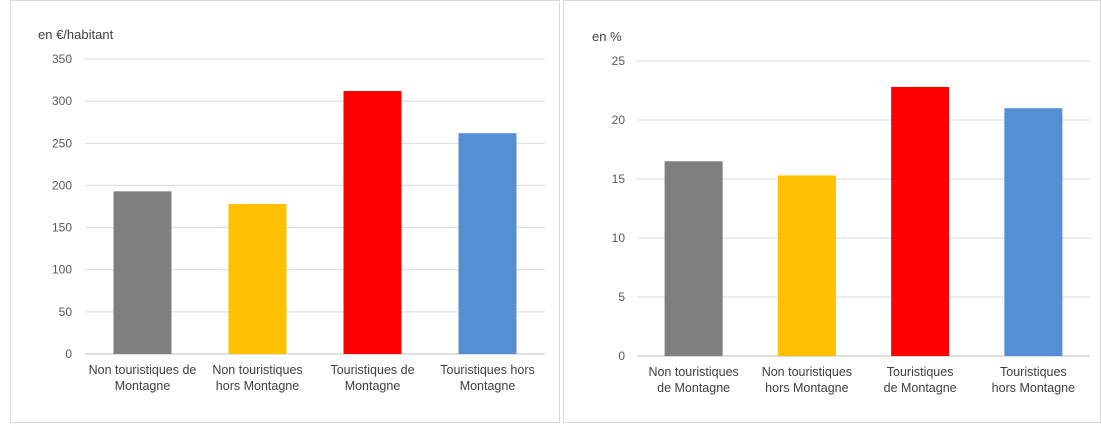 This screenshot has width=1101, height=424. Describe the element at coordinates (62, 228) in the screenshot. I see `y-tick-label: 150` at that location.